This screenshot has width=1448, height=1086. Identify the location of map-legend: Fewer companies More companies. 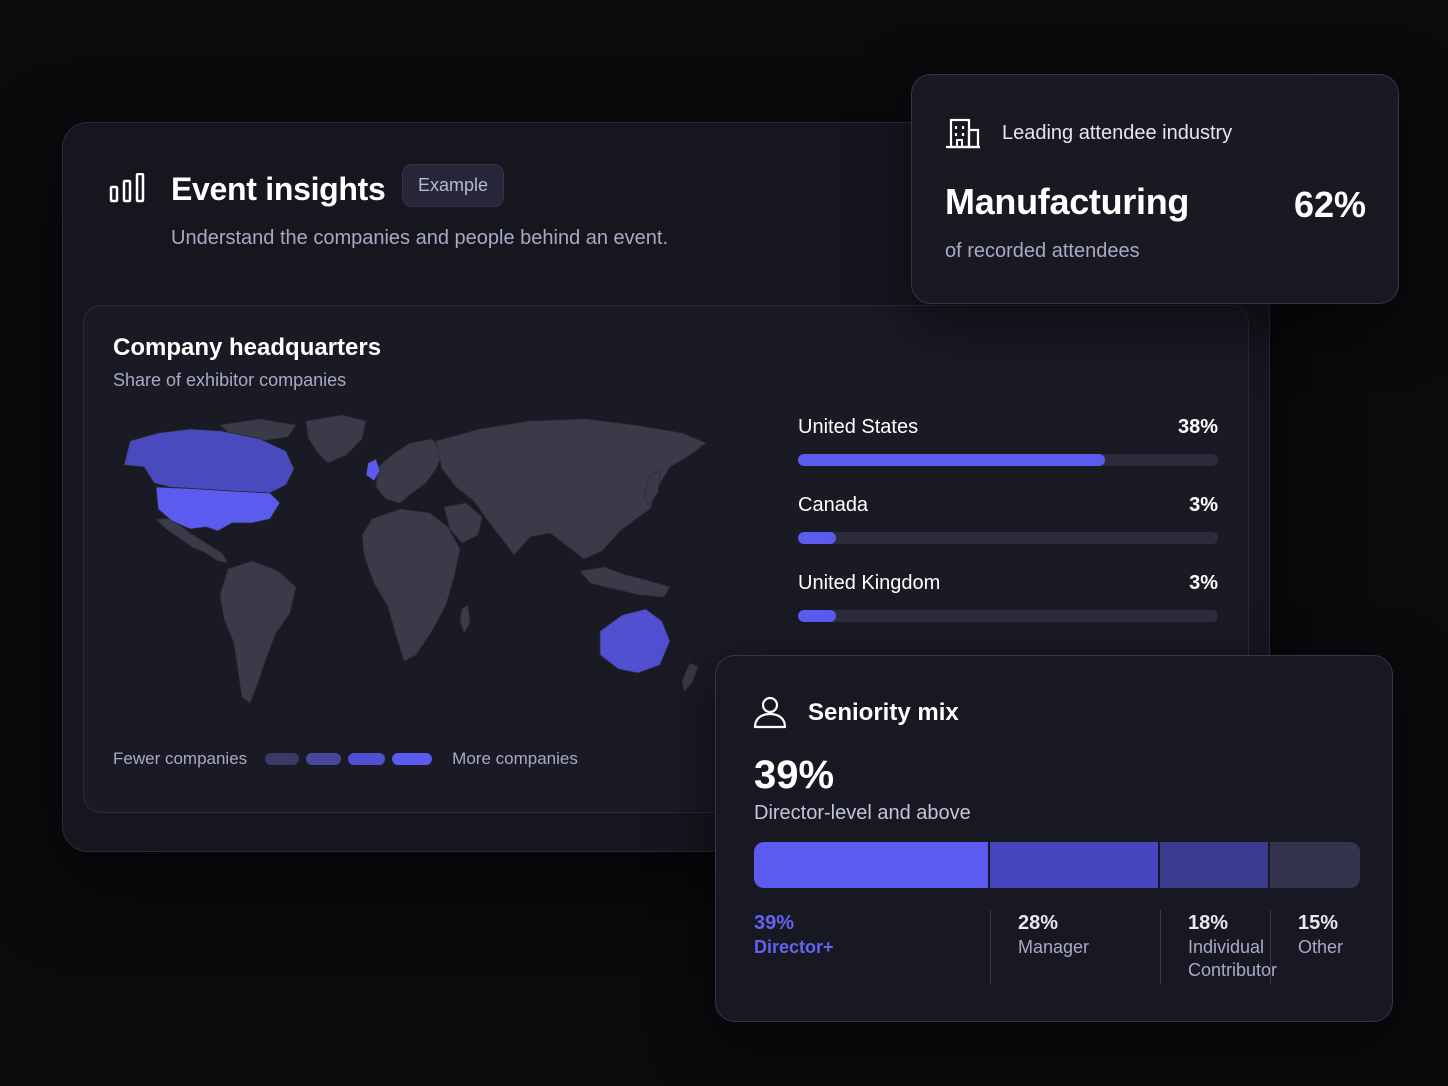
(345, 759).